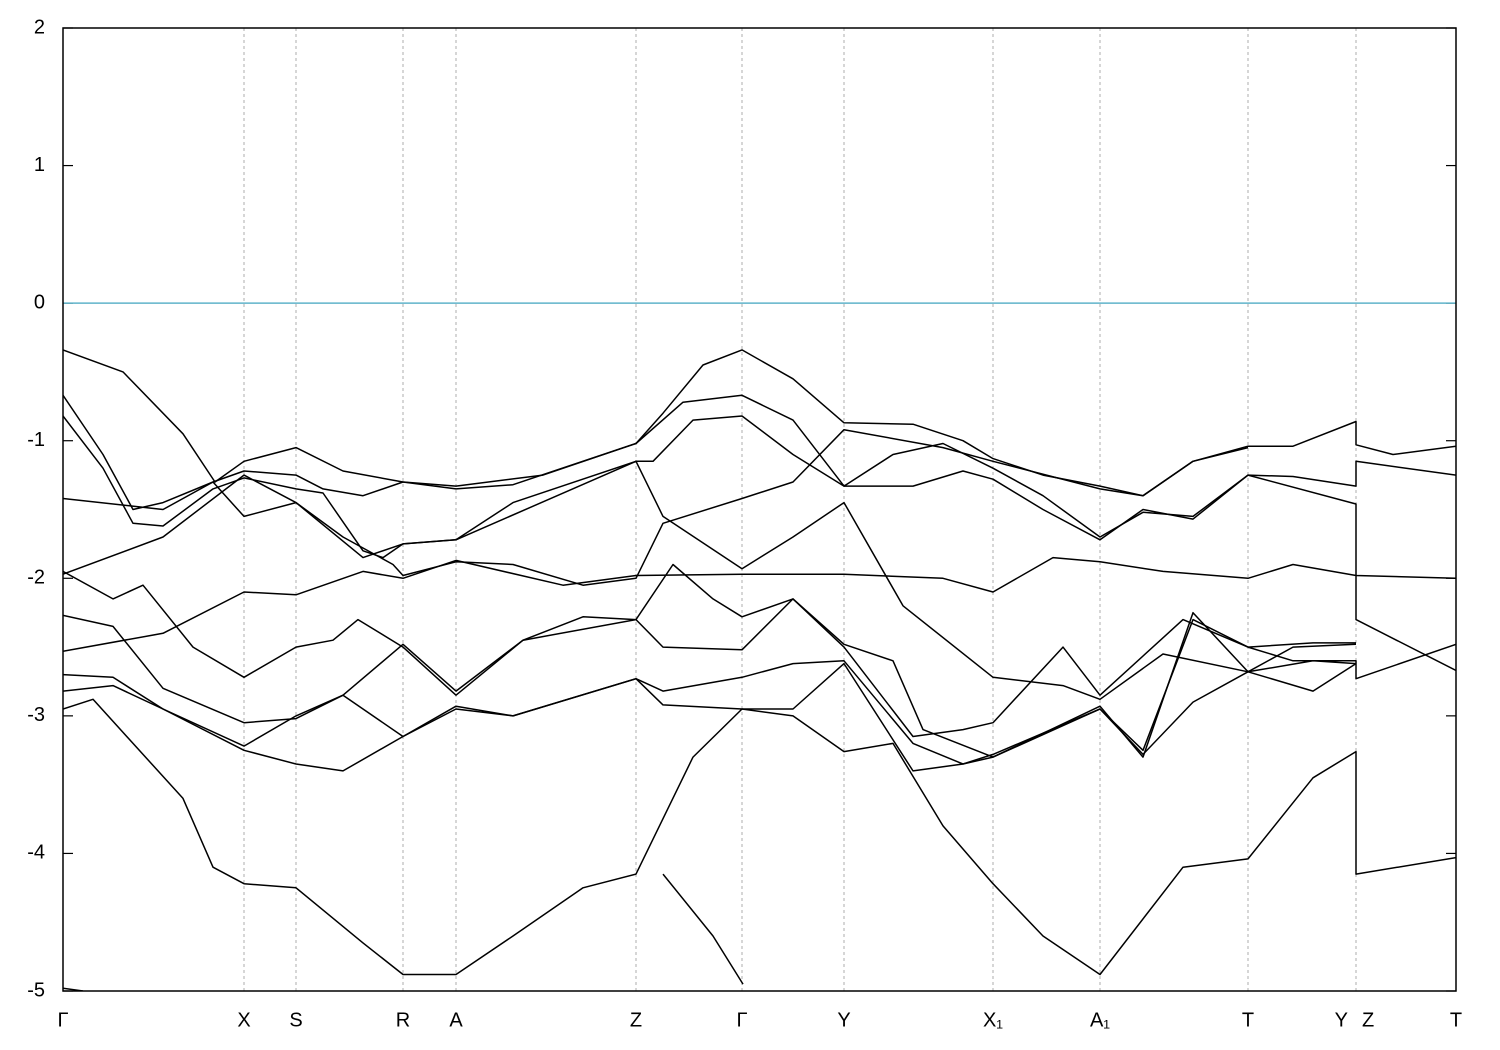 The width and height of the screenshot is (1500, 1050). I want to click on x-tick-label: X, so click(243, 1020).